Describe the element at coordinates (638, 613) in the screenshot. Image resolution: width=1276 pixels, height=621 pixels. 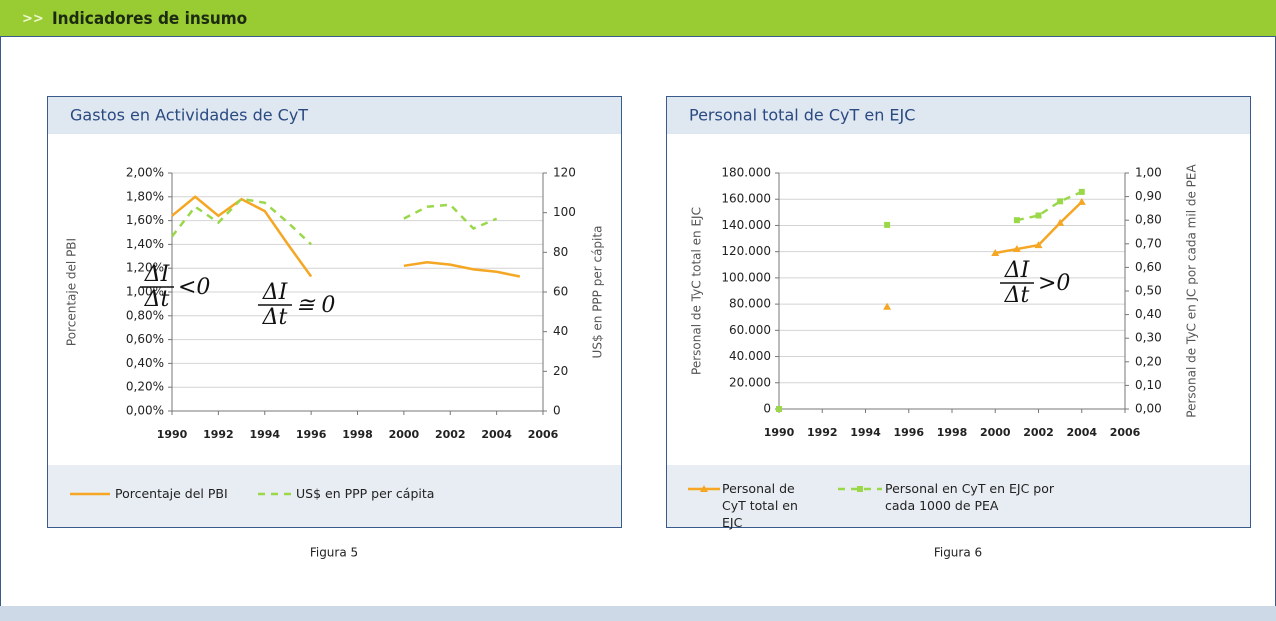
I see `footer-bar` at that location.